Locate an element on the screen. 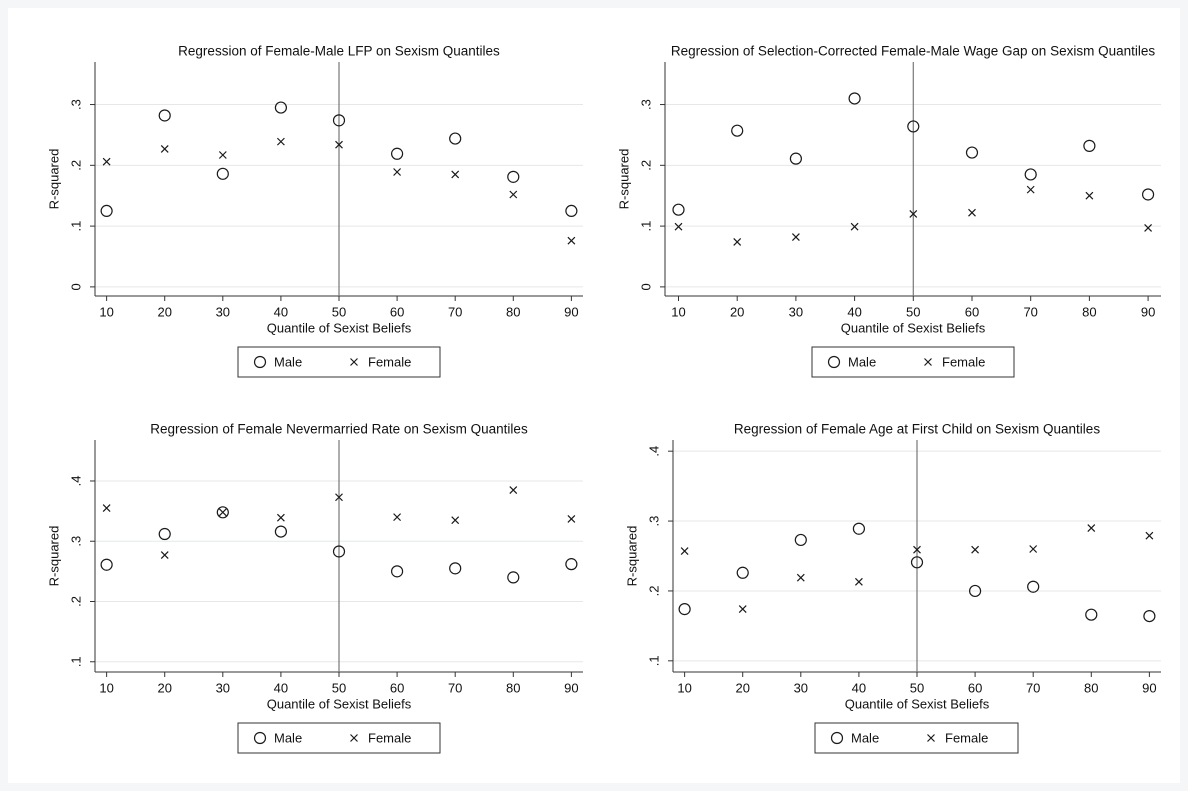  y-tick-label: .3 is located at coordinates (75, 541).